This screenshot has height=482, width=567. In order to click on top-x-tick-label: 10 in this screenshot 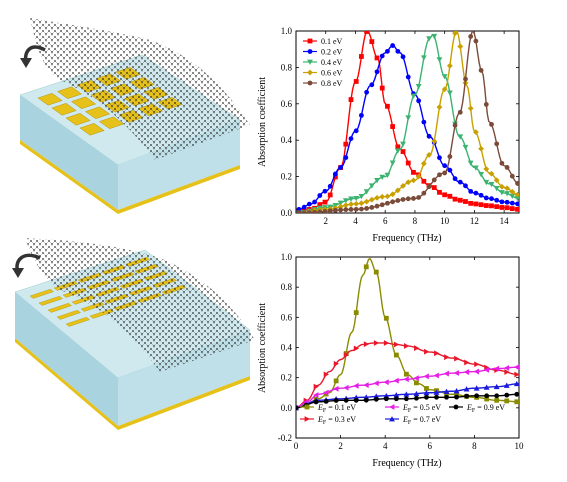, I will do `click(445, 221)`.